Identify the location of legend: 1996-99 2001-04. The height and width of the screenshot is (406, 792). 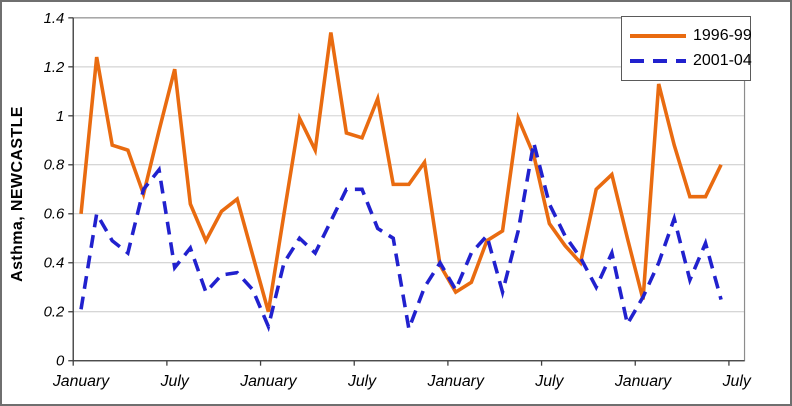
(686, 48).